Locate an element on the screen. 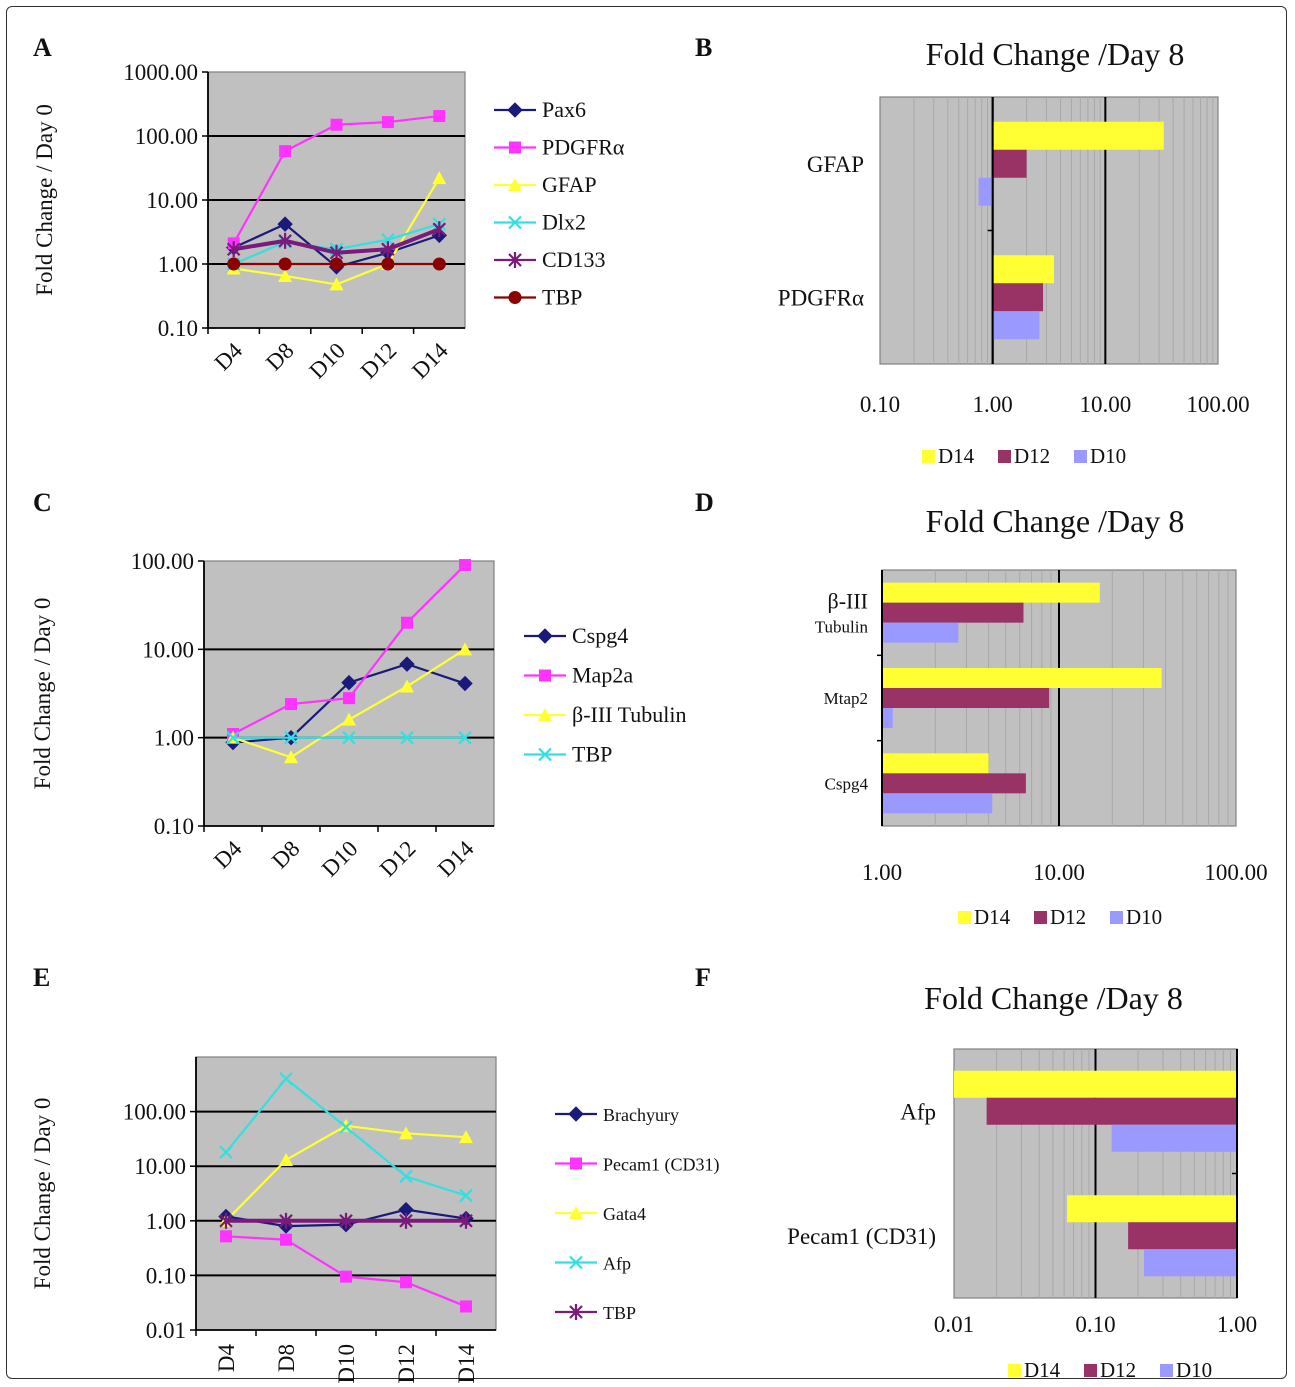 Image resolution: width=1295 pixels, height=1387 pixels. plot-area is located at coordinates (346, 1193).